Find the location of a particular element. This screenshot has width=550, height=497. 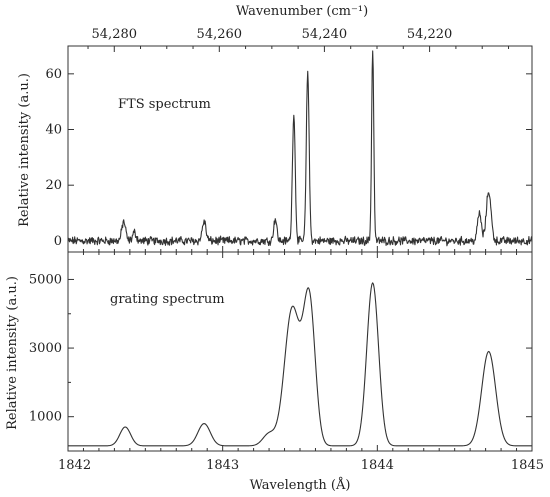

grating-annotation: grating spectrum is located at coordinates (167, 299).